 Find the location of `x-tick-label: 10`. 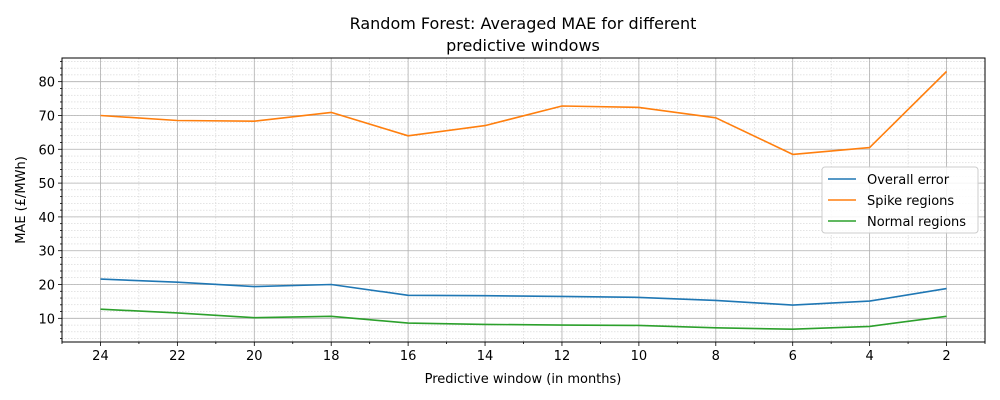

x-tick-label: 10 is located at coordinates (639, 356).